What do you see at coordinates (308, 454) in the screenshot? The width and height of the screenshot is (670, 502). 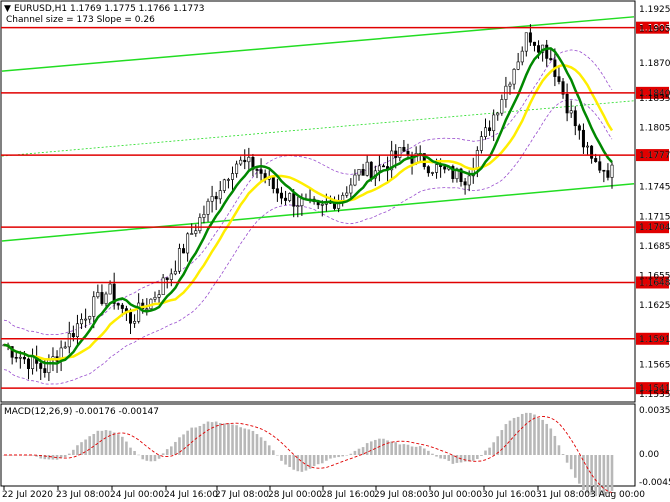 I see `macd-signal-line` at bounding box center [308, 454].